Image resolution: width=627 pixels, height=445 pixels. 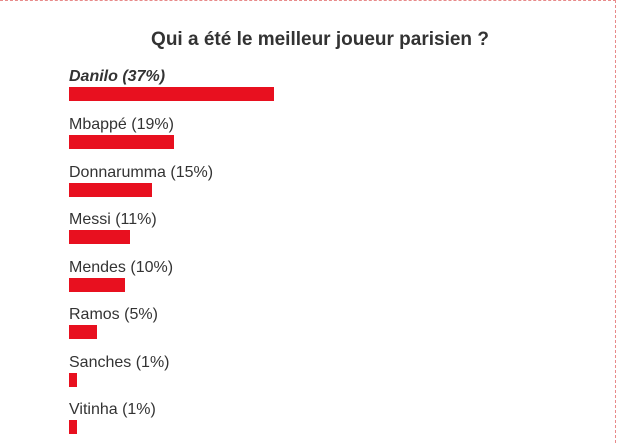 What do you see at coordinates (329, 275) in the screenshot?
I see `poll-option-mendes: Mendes (10%)` at bounding box center [329, 275].